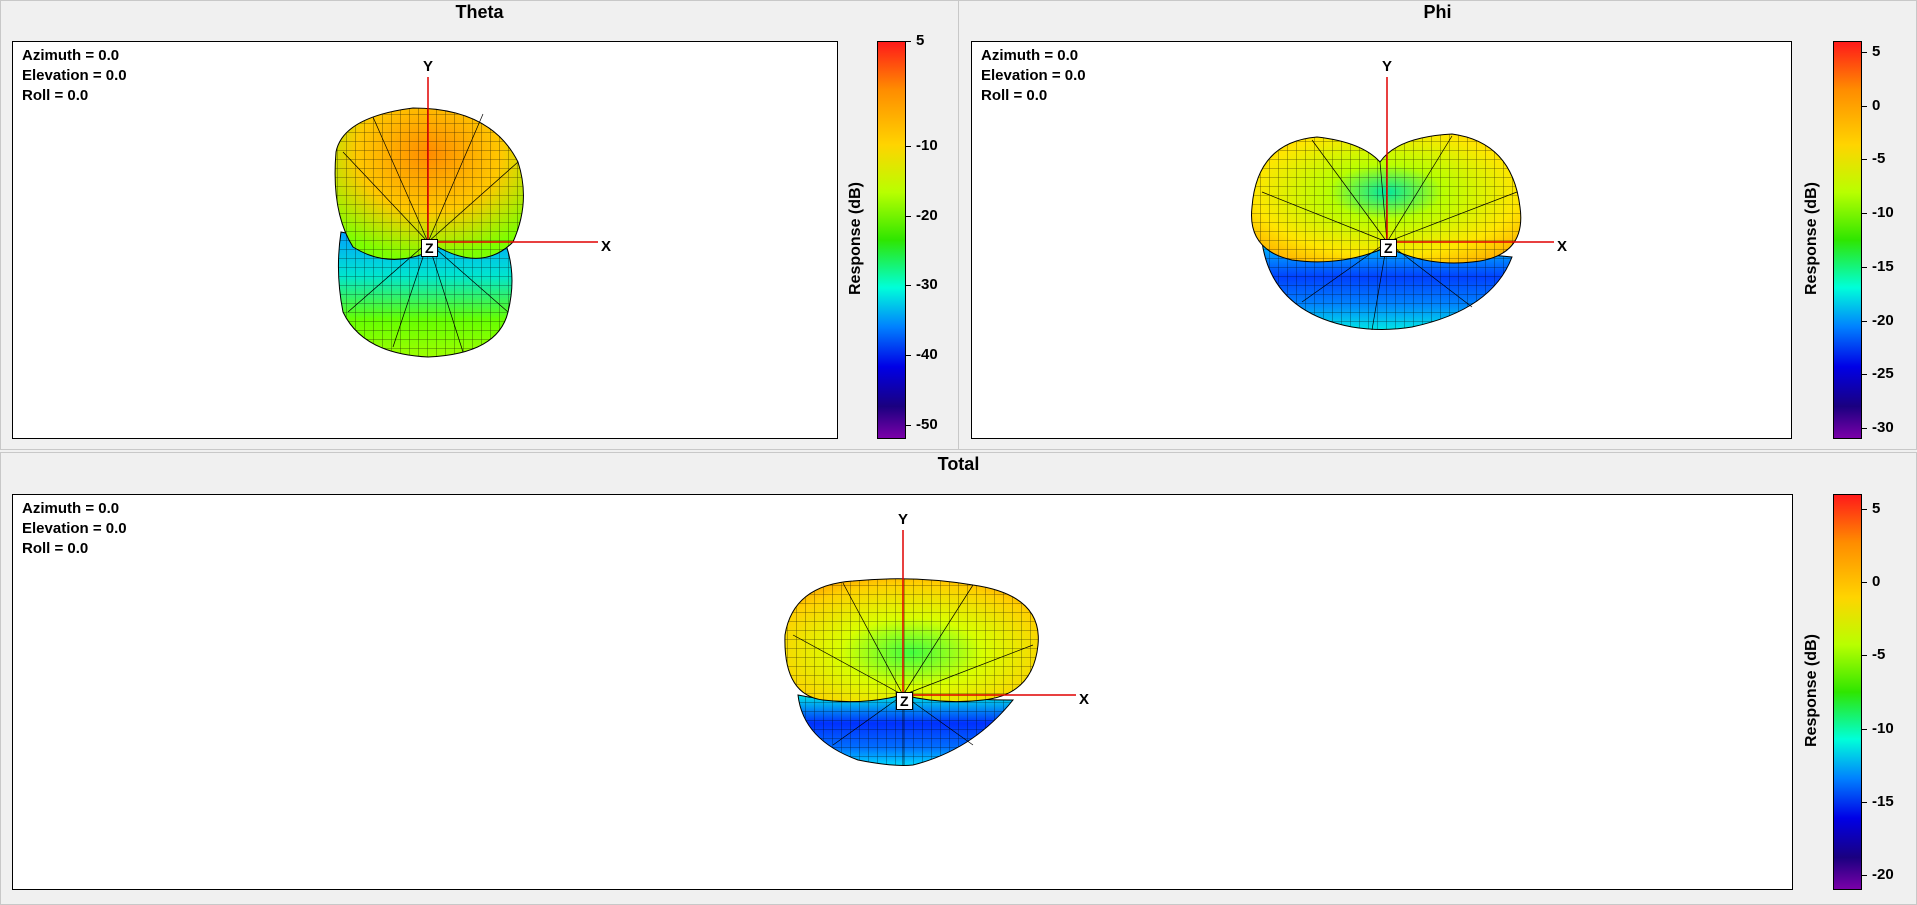  I want to click on theta-lower-lobe, so click(425, 294).